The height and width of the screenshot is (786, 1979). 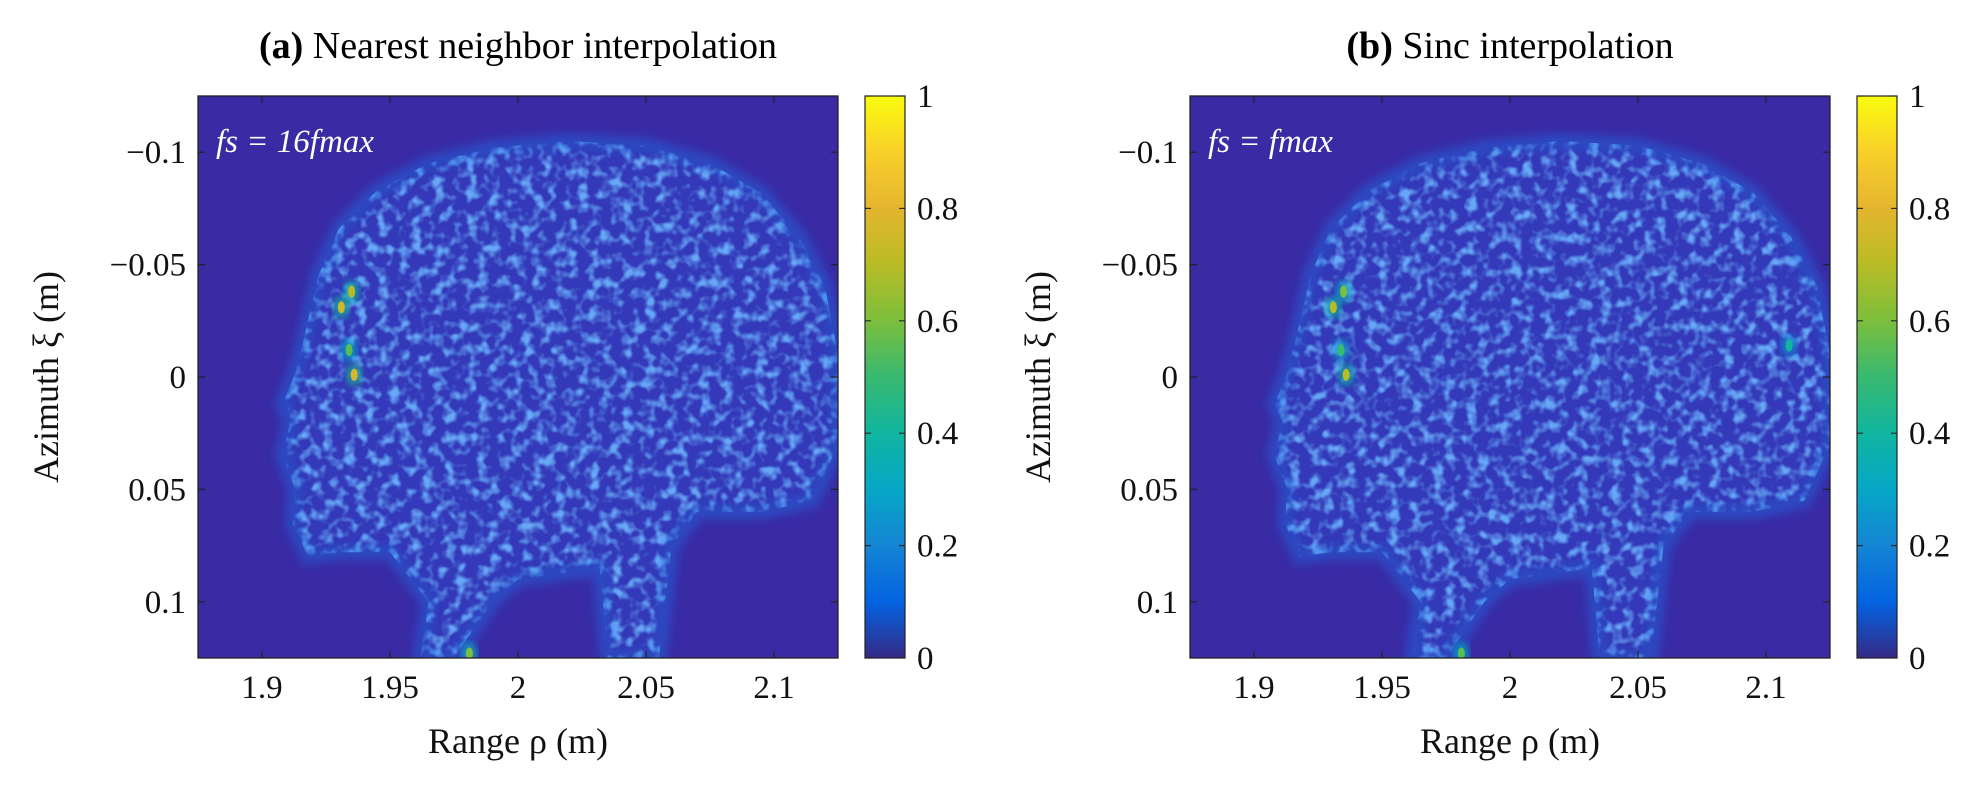 What do you see at coordinates (295, 142) in the screenshot?
I see `sampling-annotation: fs = 16fmax` at bounding box center [295, 142].